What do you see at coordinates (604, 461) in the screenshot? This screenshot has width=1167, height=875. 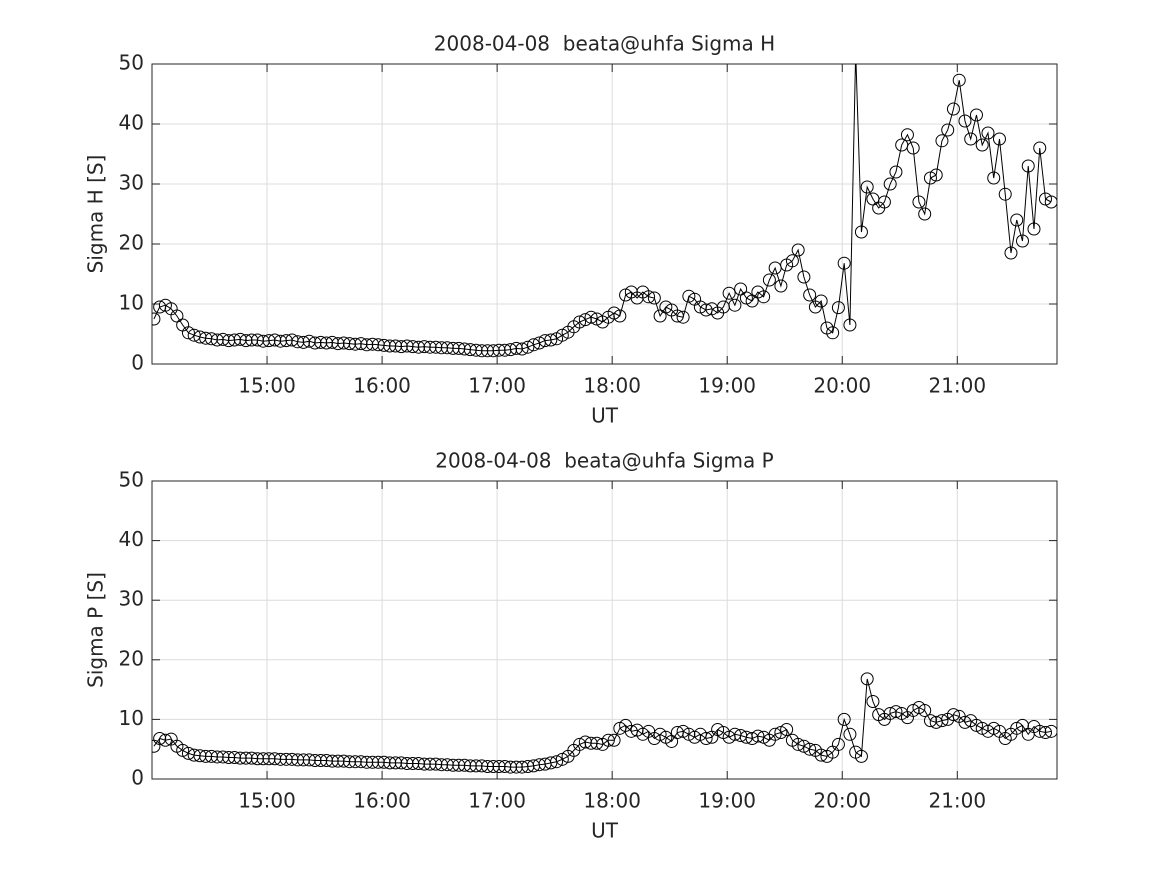 I see `chart-title: 2008-04-08 beata@uhfa Sigma P` at bounding box center [604, 461].